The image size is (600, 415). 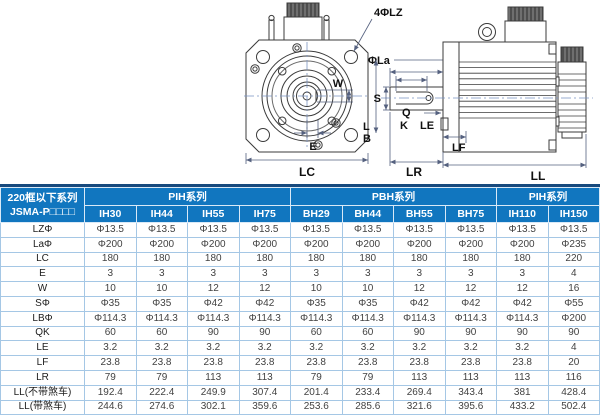 I want to click on connector-body, so click(x=303, y=28).